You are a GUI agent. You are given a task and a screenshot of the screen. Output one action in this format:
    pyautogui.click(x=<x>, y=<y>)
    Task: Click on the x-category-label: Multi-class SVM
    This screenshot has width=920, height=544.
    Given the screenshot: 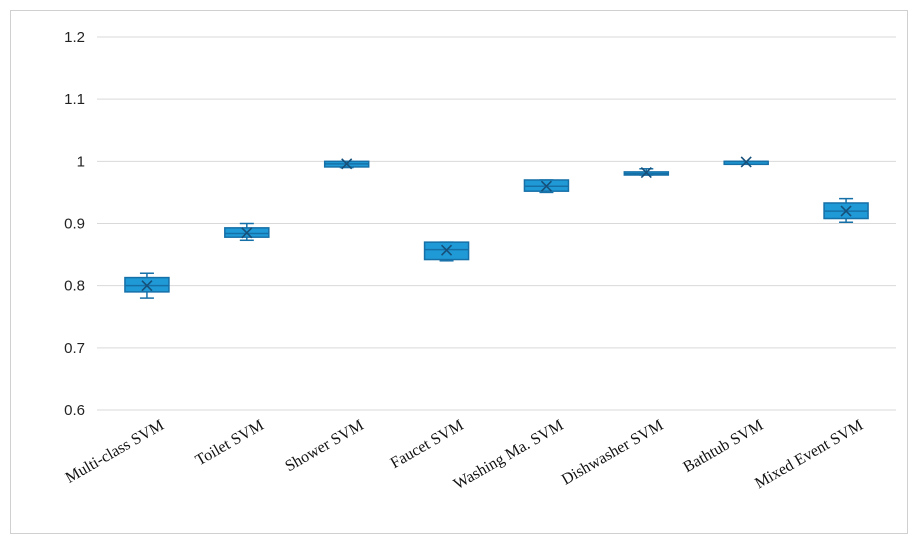 What is the action you would take?
    pyautogui.click(x=115, y=452)
    